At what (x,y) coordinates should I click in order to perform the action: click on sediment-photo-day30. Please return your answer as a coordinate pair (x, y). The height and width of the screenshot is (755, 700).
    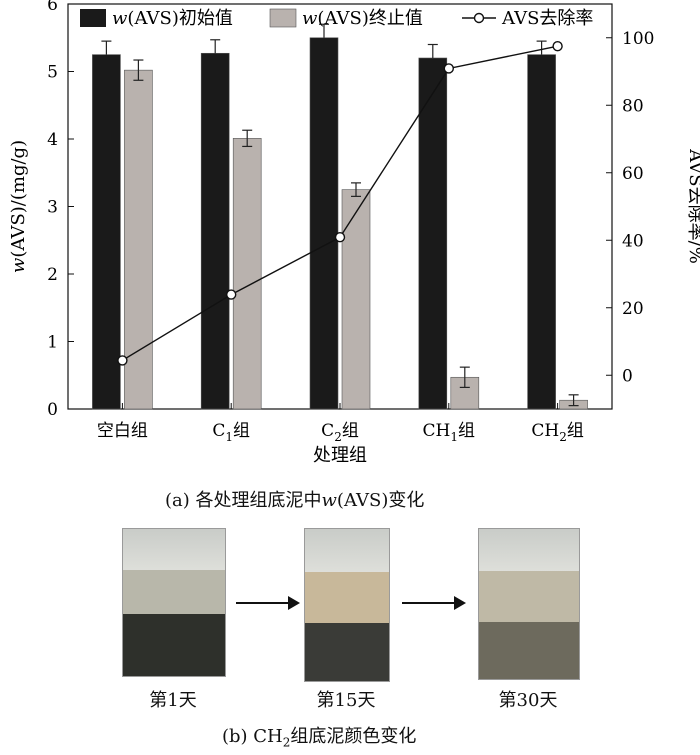
    Looking at the image, I should click on (529, 604).